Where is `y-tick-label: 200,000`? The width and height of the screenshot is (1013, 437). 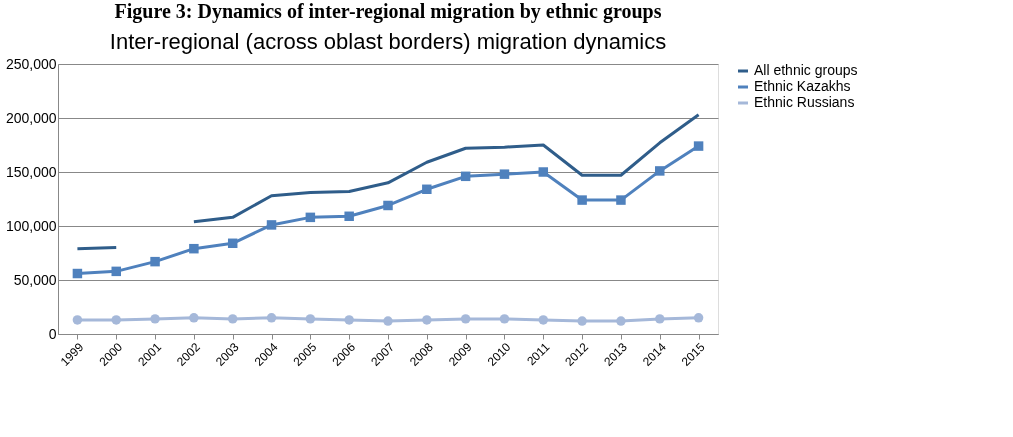 y-tick-label: 200,000 is located at coordinates (31, 117).